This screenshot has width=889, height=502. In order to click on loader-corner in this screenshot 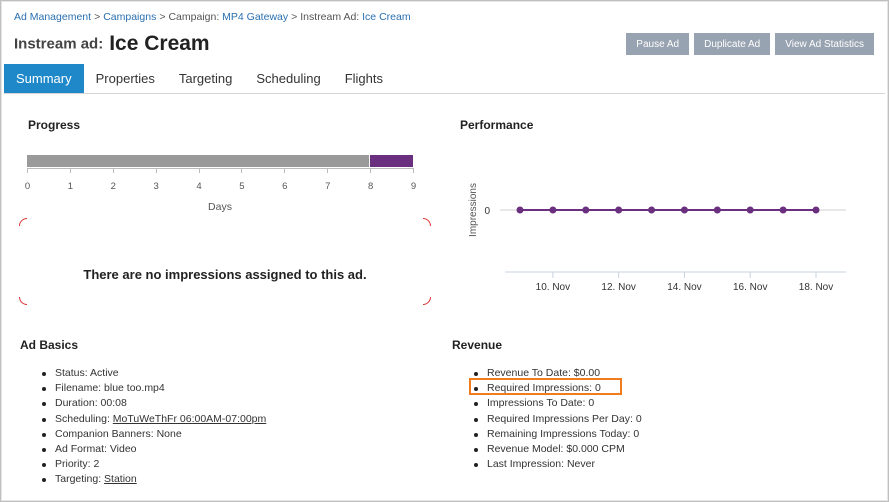, I will do `click(23, 222)`.